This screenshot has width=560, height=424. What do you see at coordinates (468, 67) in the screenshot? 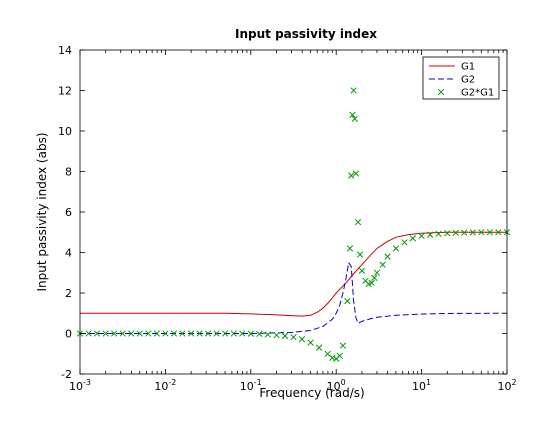
I see `legend-label: G1` at bounding box center [468, 67].